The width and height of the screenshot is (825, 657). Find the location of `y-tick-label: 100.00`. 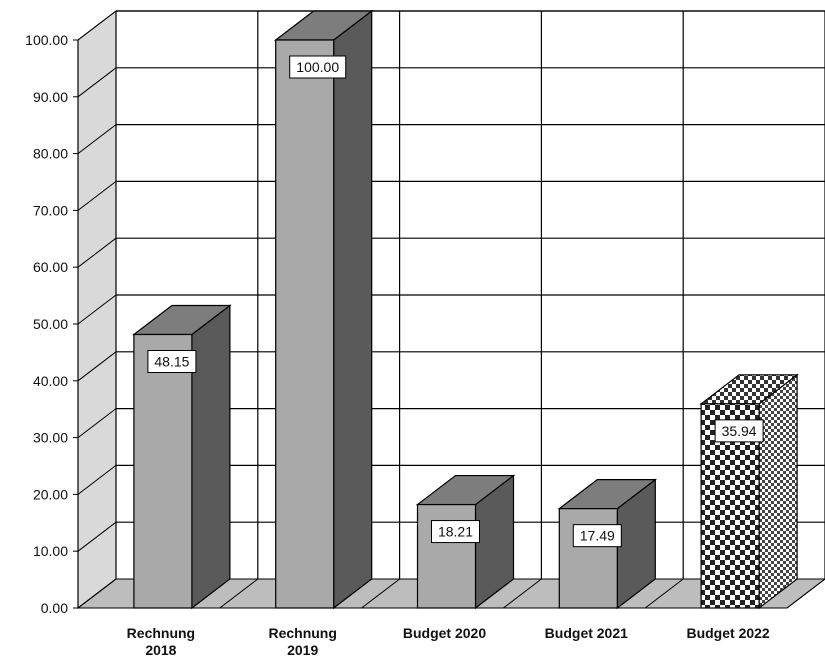

y-tick-label: 100.00 is located at coordinates (46, 40).